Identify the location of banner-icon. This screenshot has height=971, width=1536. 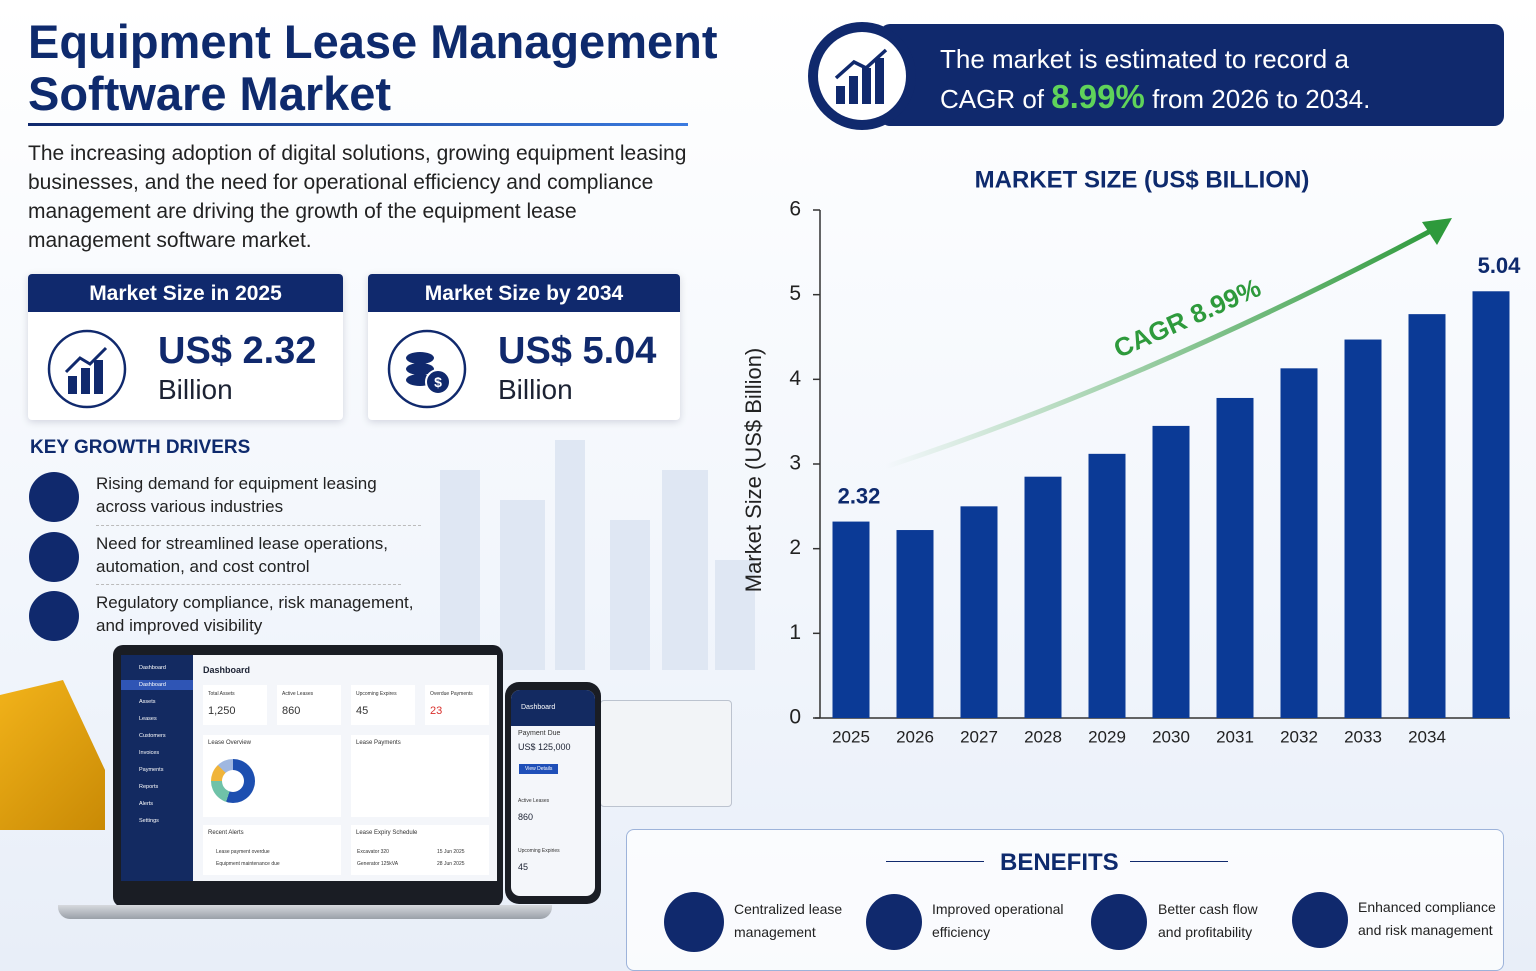
(862, 76).